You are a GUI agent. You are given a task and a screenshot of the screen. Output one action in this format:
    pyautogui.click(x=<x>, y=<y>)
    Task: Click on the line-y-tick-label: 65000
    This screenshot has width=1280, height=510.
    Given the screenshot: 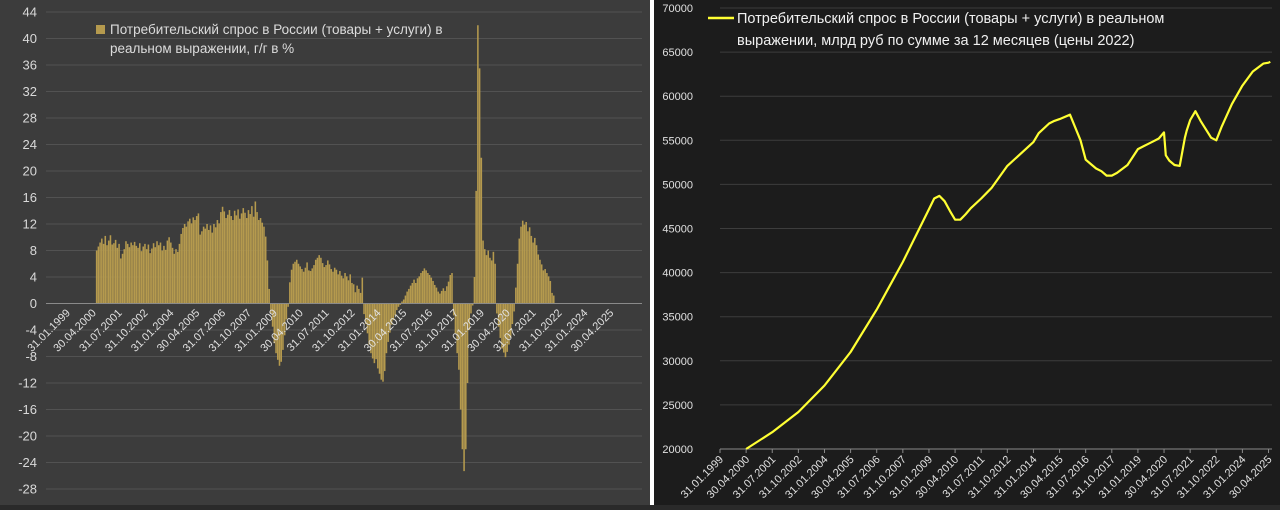 What is the action you would take?
    pyautogui.click(x=677, y=53)
    